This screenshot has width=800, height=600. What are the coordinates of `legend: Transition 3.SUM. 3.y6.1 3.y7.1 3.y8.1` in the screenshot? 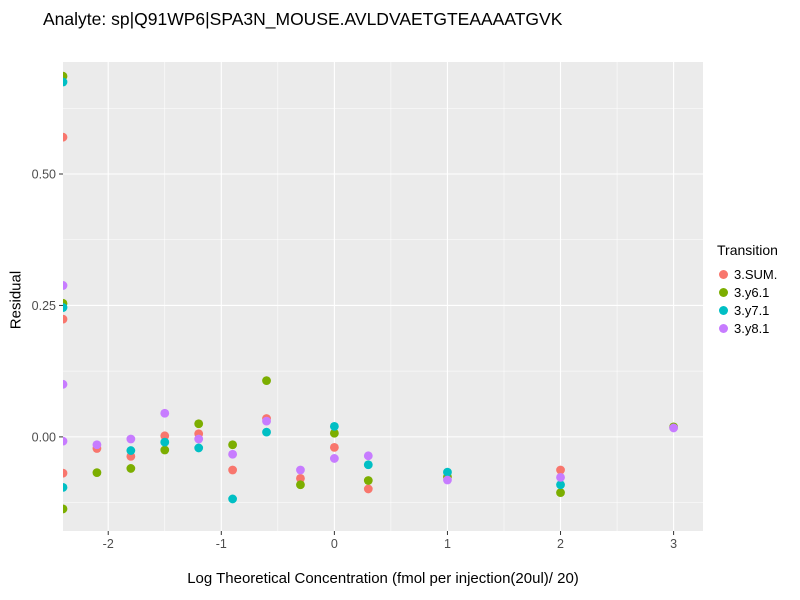 It's located at (747, 289).